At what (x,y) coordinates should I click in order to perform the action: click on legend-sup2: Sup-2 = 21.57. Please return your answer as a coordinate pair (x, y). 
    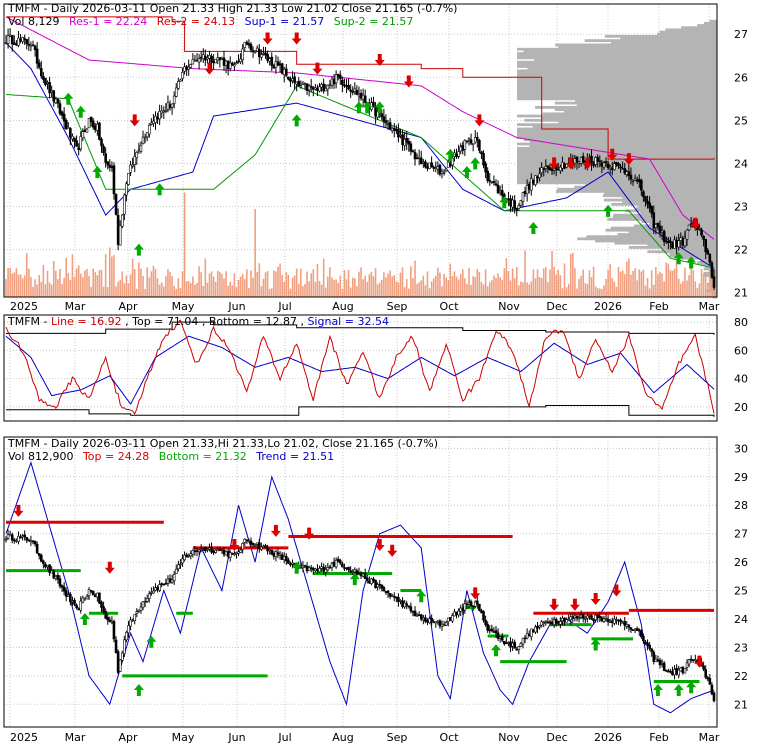
    Looking at the image, I should click on (374, 21).